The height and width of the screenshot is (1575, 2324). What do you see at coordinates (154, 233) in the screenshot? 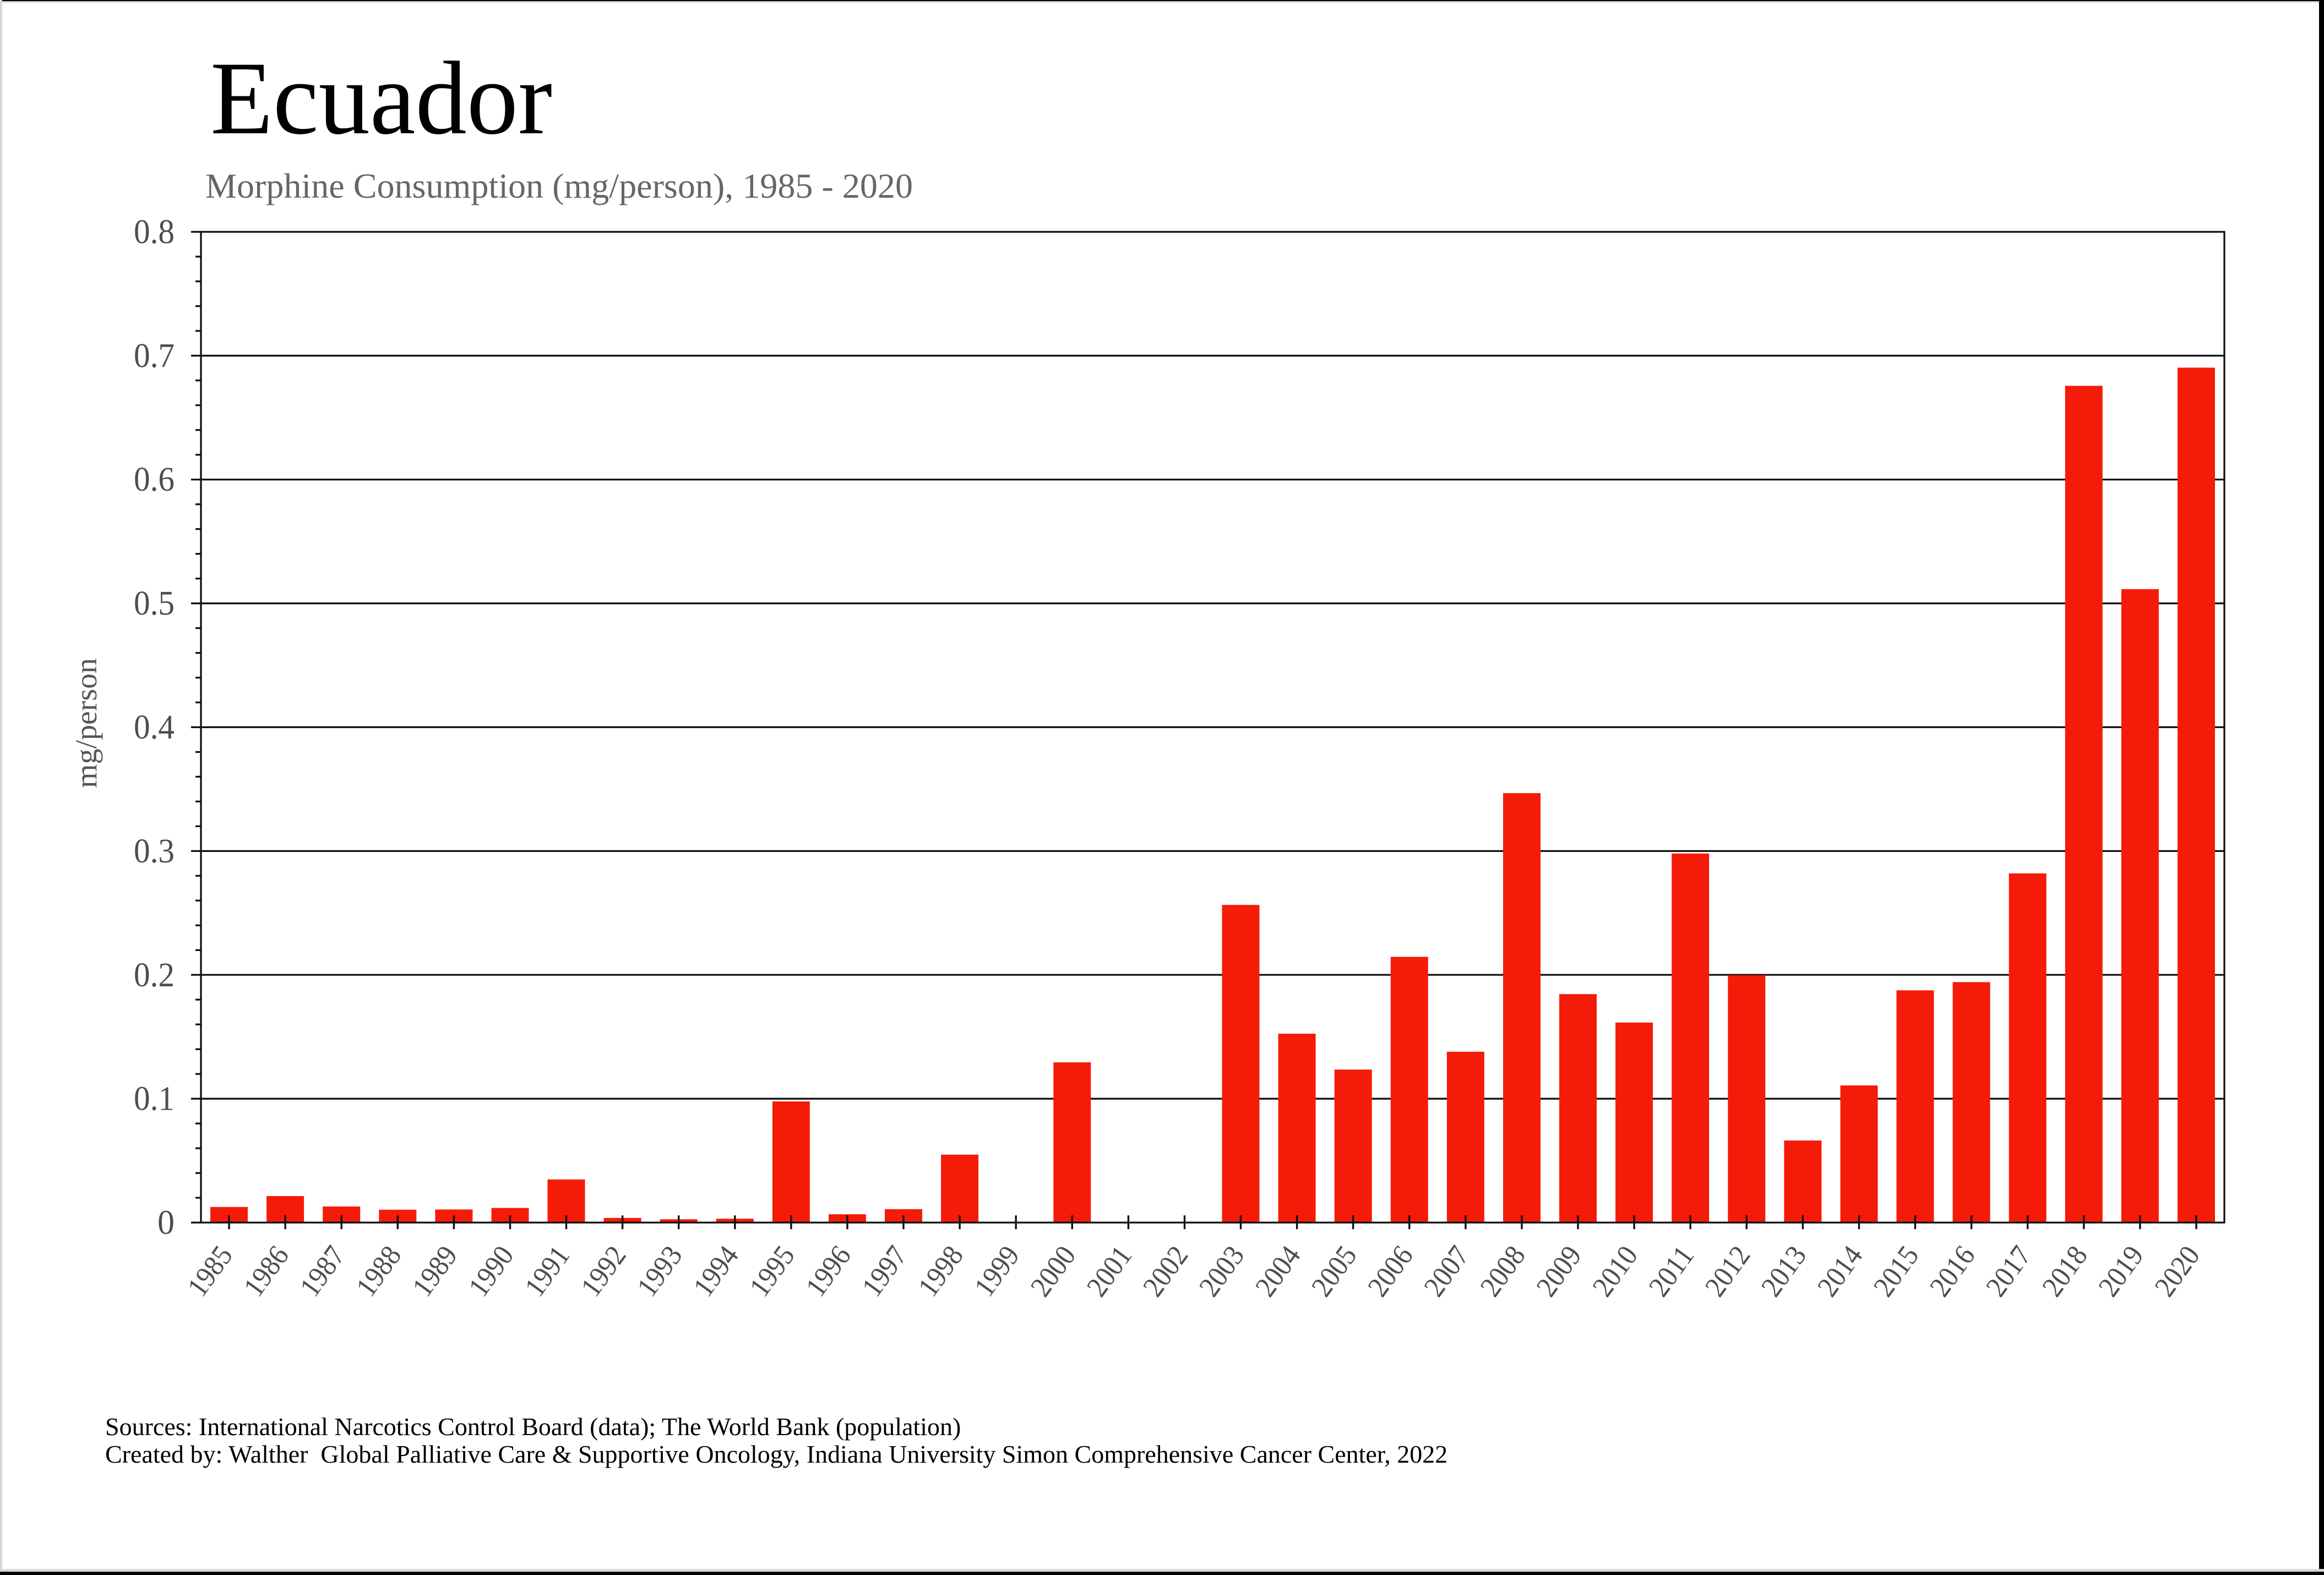
I see `svg-text: 0.8` at bounding box center [154, 233].